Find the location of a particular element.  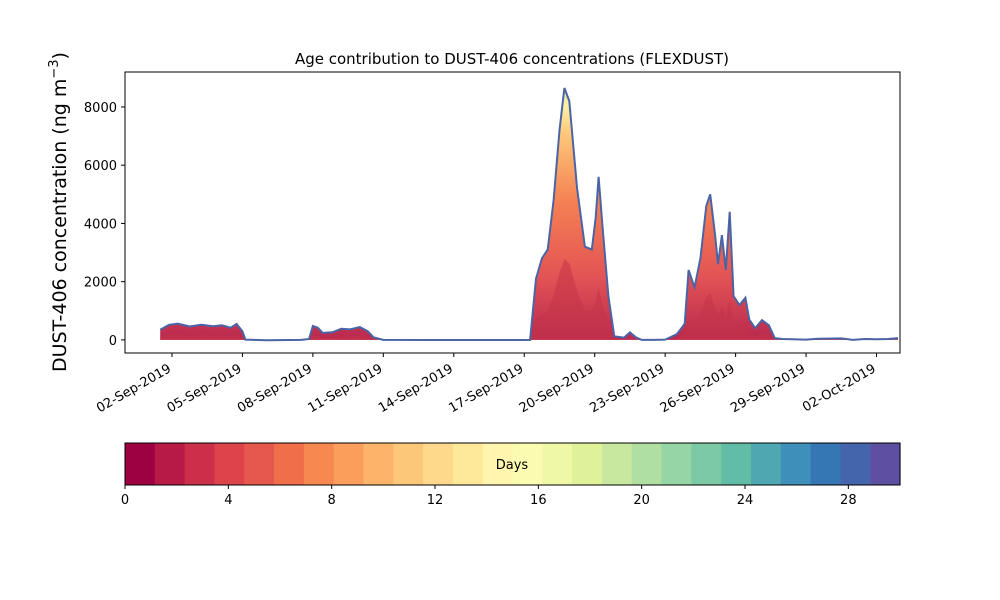

colorbar-label: Days is located at coordinates (512, 465).